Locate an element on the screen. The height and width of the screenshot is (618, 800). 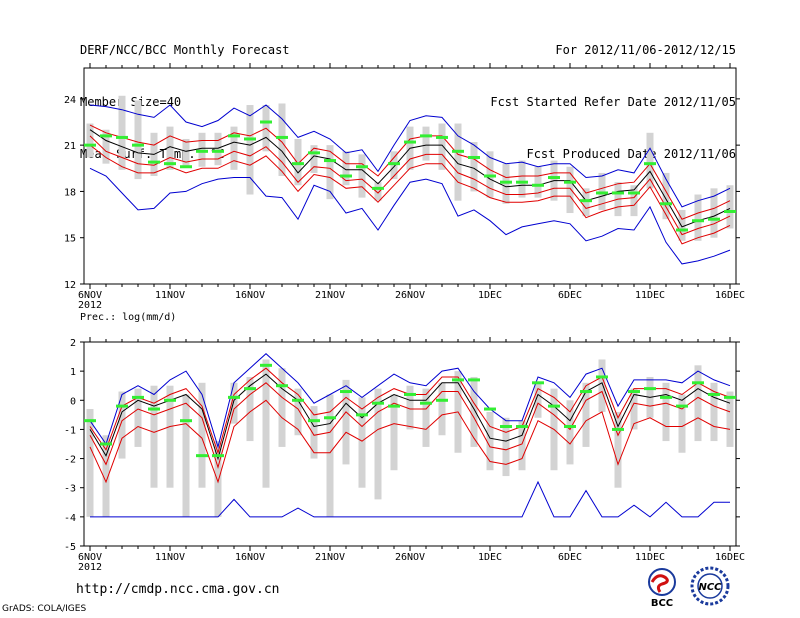
bcc-logo: BCC is located at coordinates (662, 588).